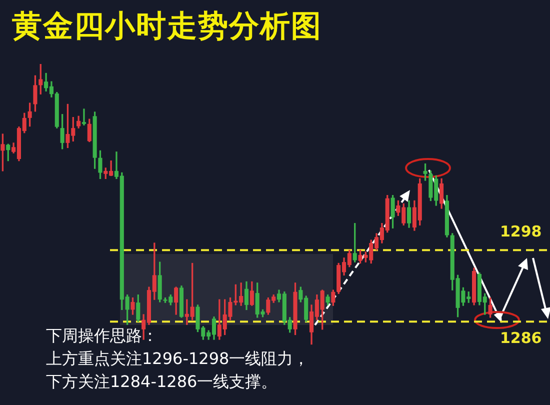 Image resolution: width=550 pixels, height=405 pixels. Describe the element at coordinates (521, 338) in the screenshot. I see `ref-line-label: 1286` at that location.